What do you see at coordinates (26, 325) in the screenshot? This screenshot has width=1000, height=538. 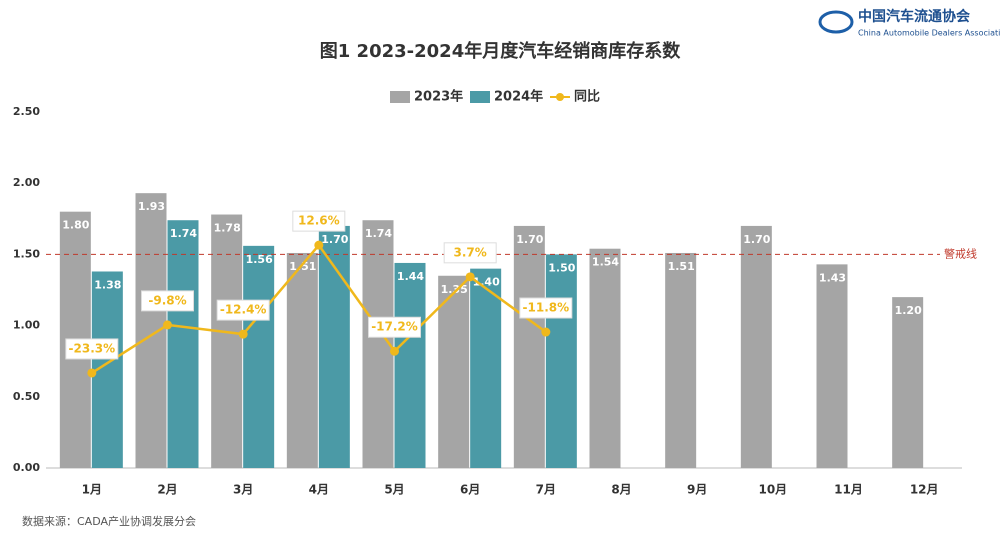 I see `y-tick-label: 1.00` at bounding box center [26, 325].